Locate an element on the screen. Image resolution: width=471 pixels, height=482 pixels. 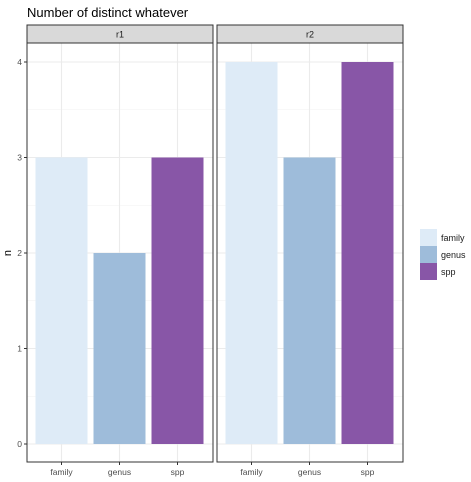
legend: family genus spp is located at coordinates (443, 254).